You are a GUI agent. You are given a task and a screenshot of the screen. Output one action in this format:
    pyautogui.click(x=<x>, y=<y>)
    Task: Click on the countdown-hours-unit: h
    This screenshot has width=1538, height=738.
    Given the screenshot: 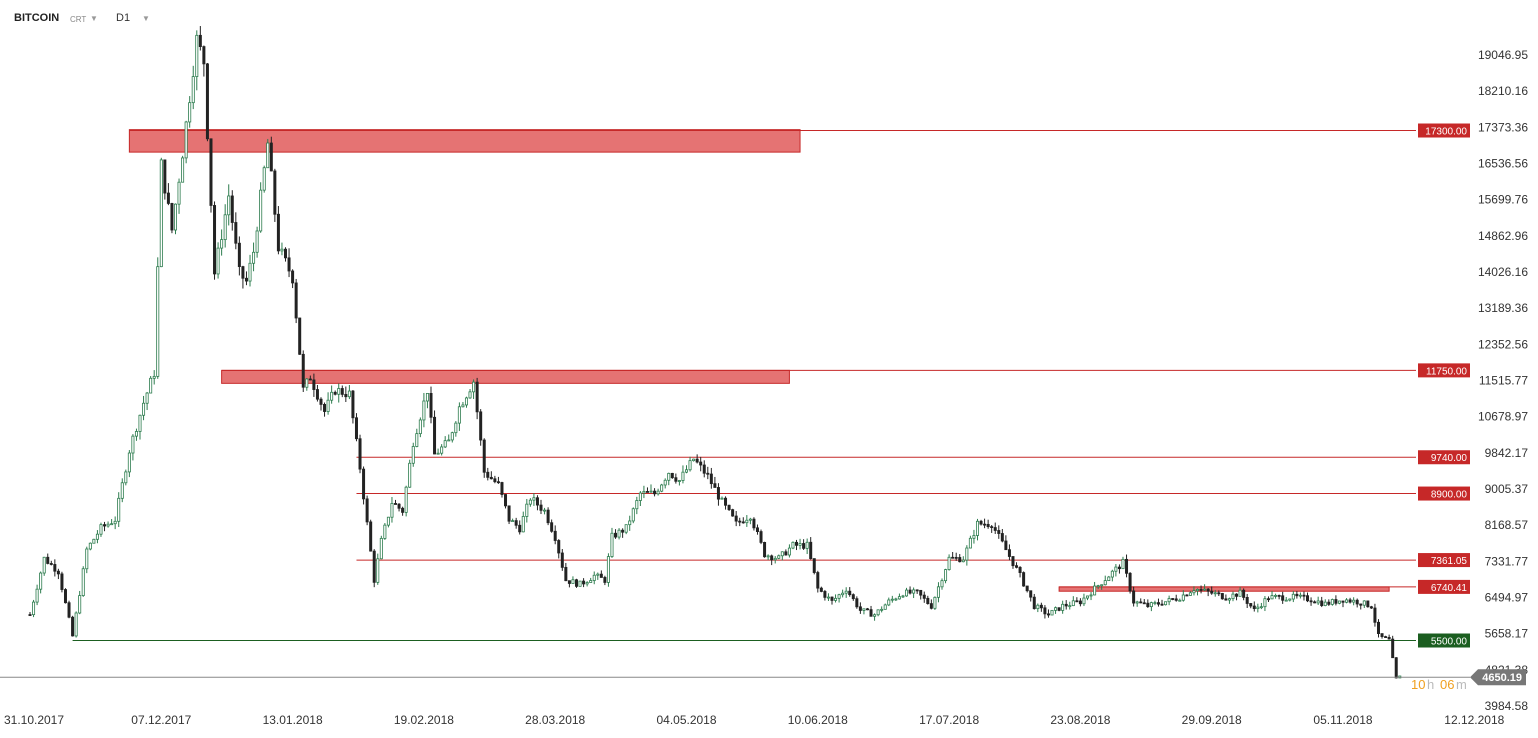 What is the action you would take?
    pyautogui.click(x=1430, y=684)
    